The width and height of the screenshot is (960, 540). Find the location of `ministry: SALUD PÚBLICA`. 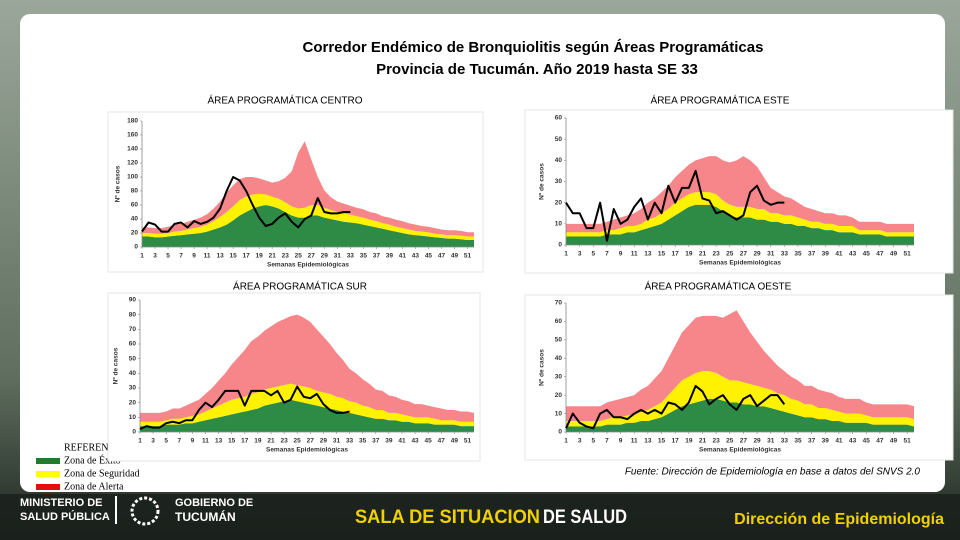

ministry: SALUD PÚBLICA is located at coordinates (65, 516).